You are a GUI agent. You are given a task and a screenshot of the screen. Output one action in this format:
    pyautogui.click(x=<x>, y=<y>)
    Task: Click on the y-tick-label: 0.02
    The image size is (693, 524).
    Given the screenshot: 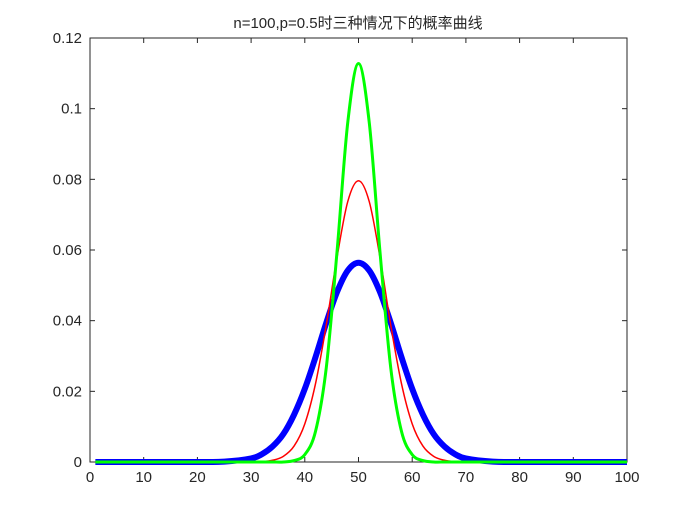 What is the action you would take?
    pyautogui.click(x=67, y=391)
    